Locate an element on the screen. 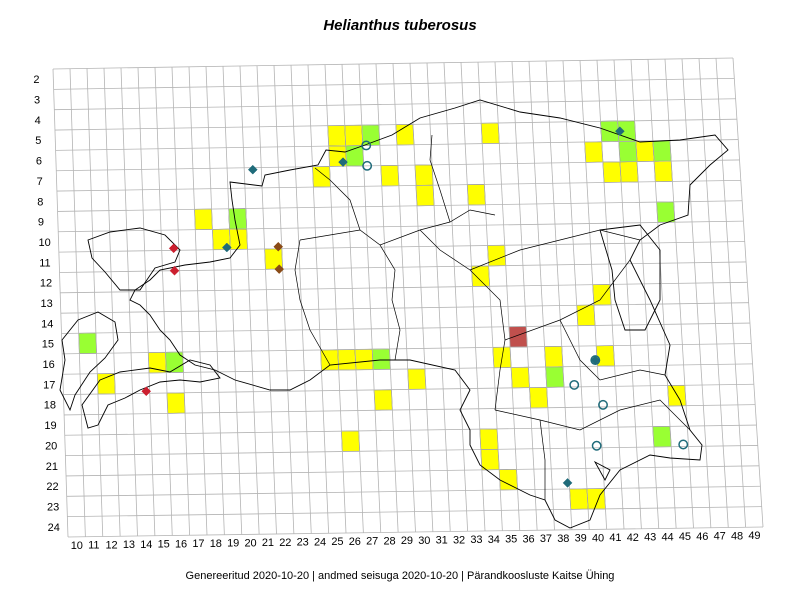 The width and height of the screenshot is (800, 600). row-label: 10 is located at coordinates (45, 243).